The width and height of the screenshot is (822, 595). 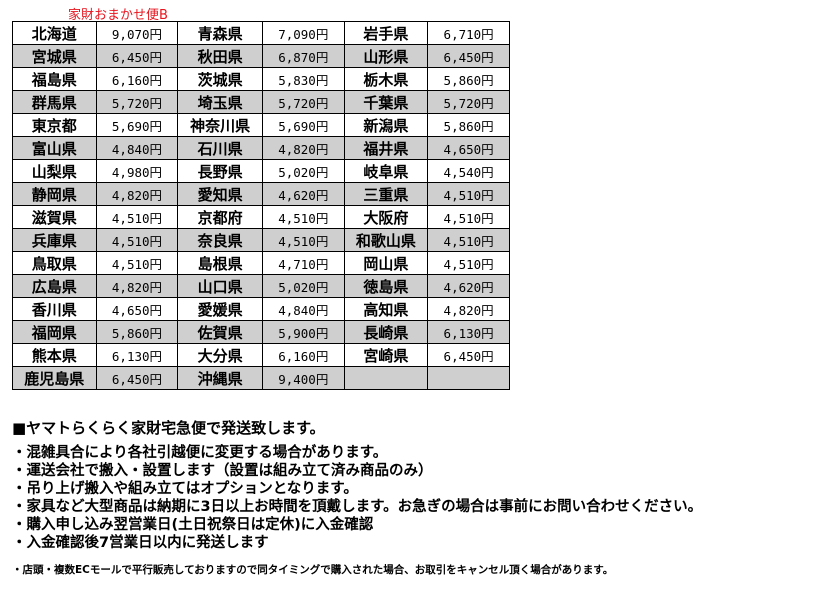 I want to click on note-bullet: ・吊り上げ搬入や組み立てはオプションとなります。, so click(x=185, y=489).